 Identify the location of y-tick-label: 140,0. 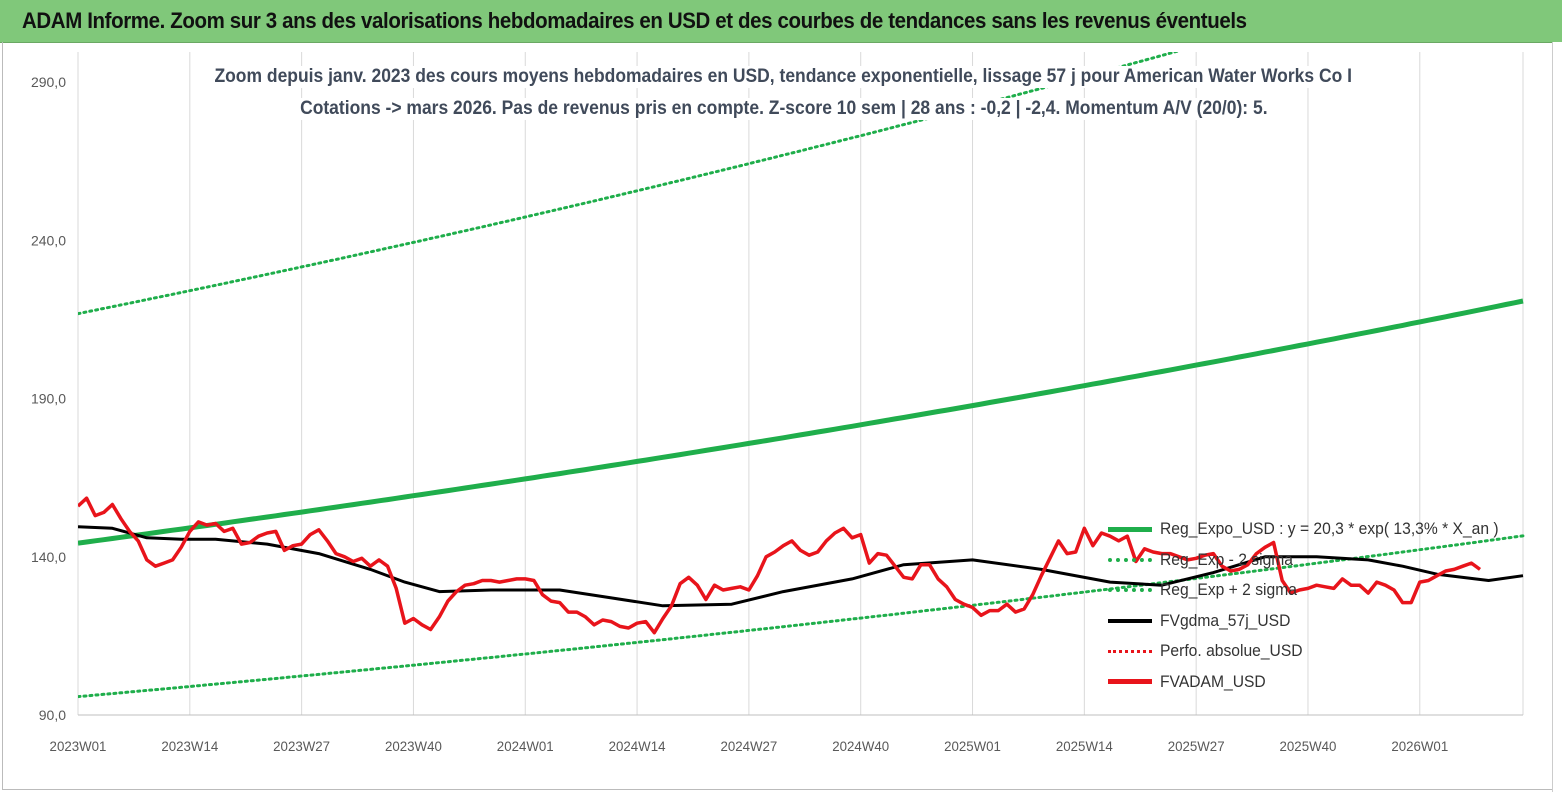
(48, 557).